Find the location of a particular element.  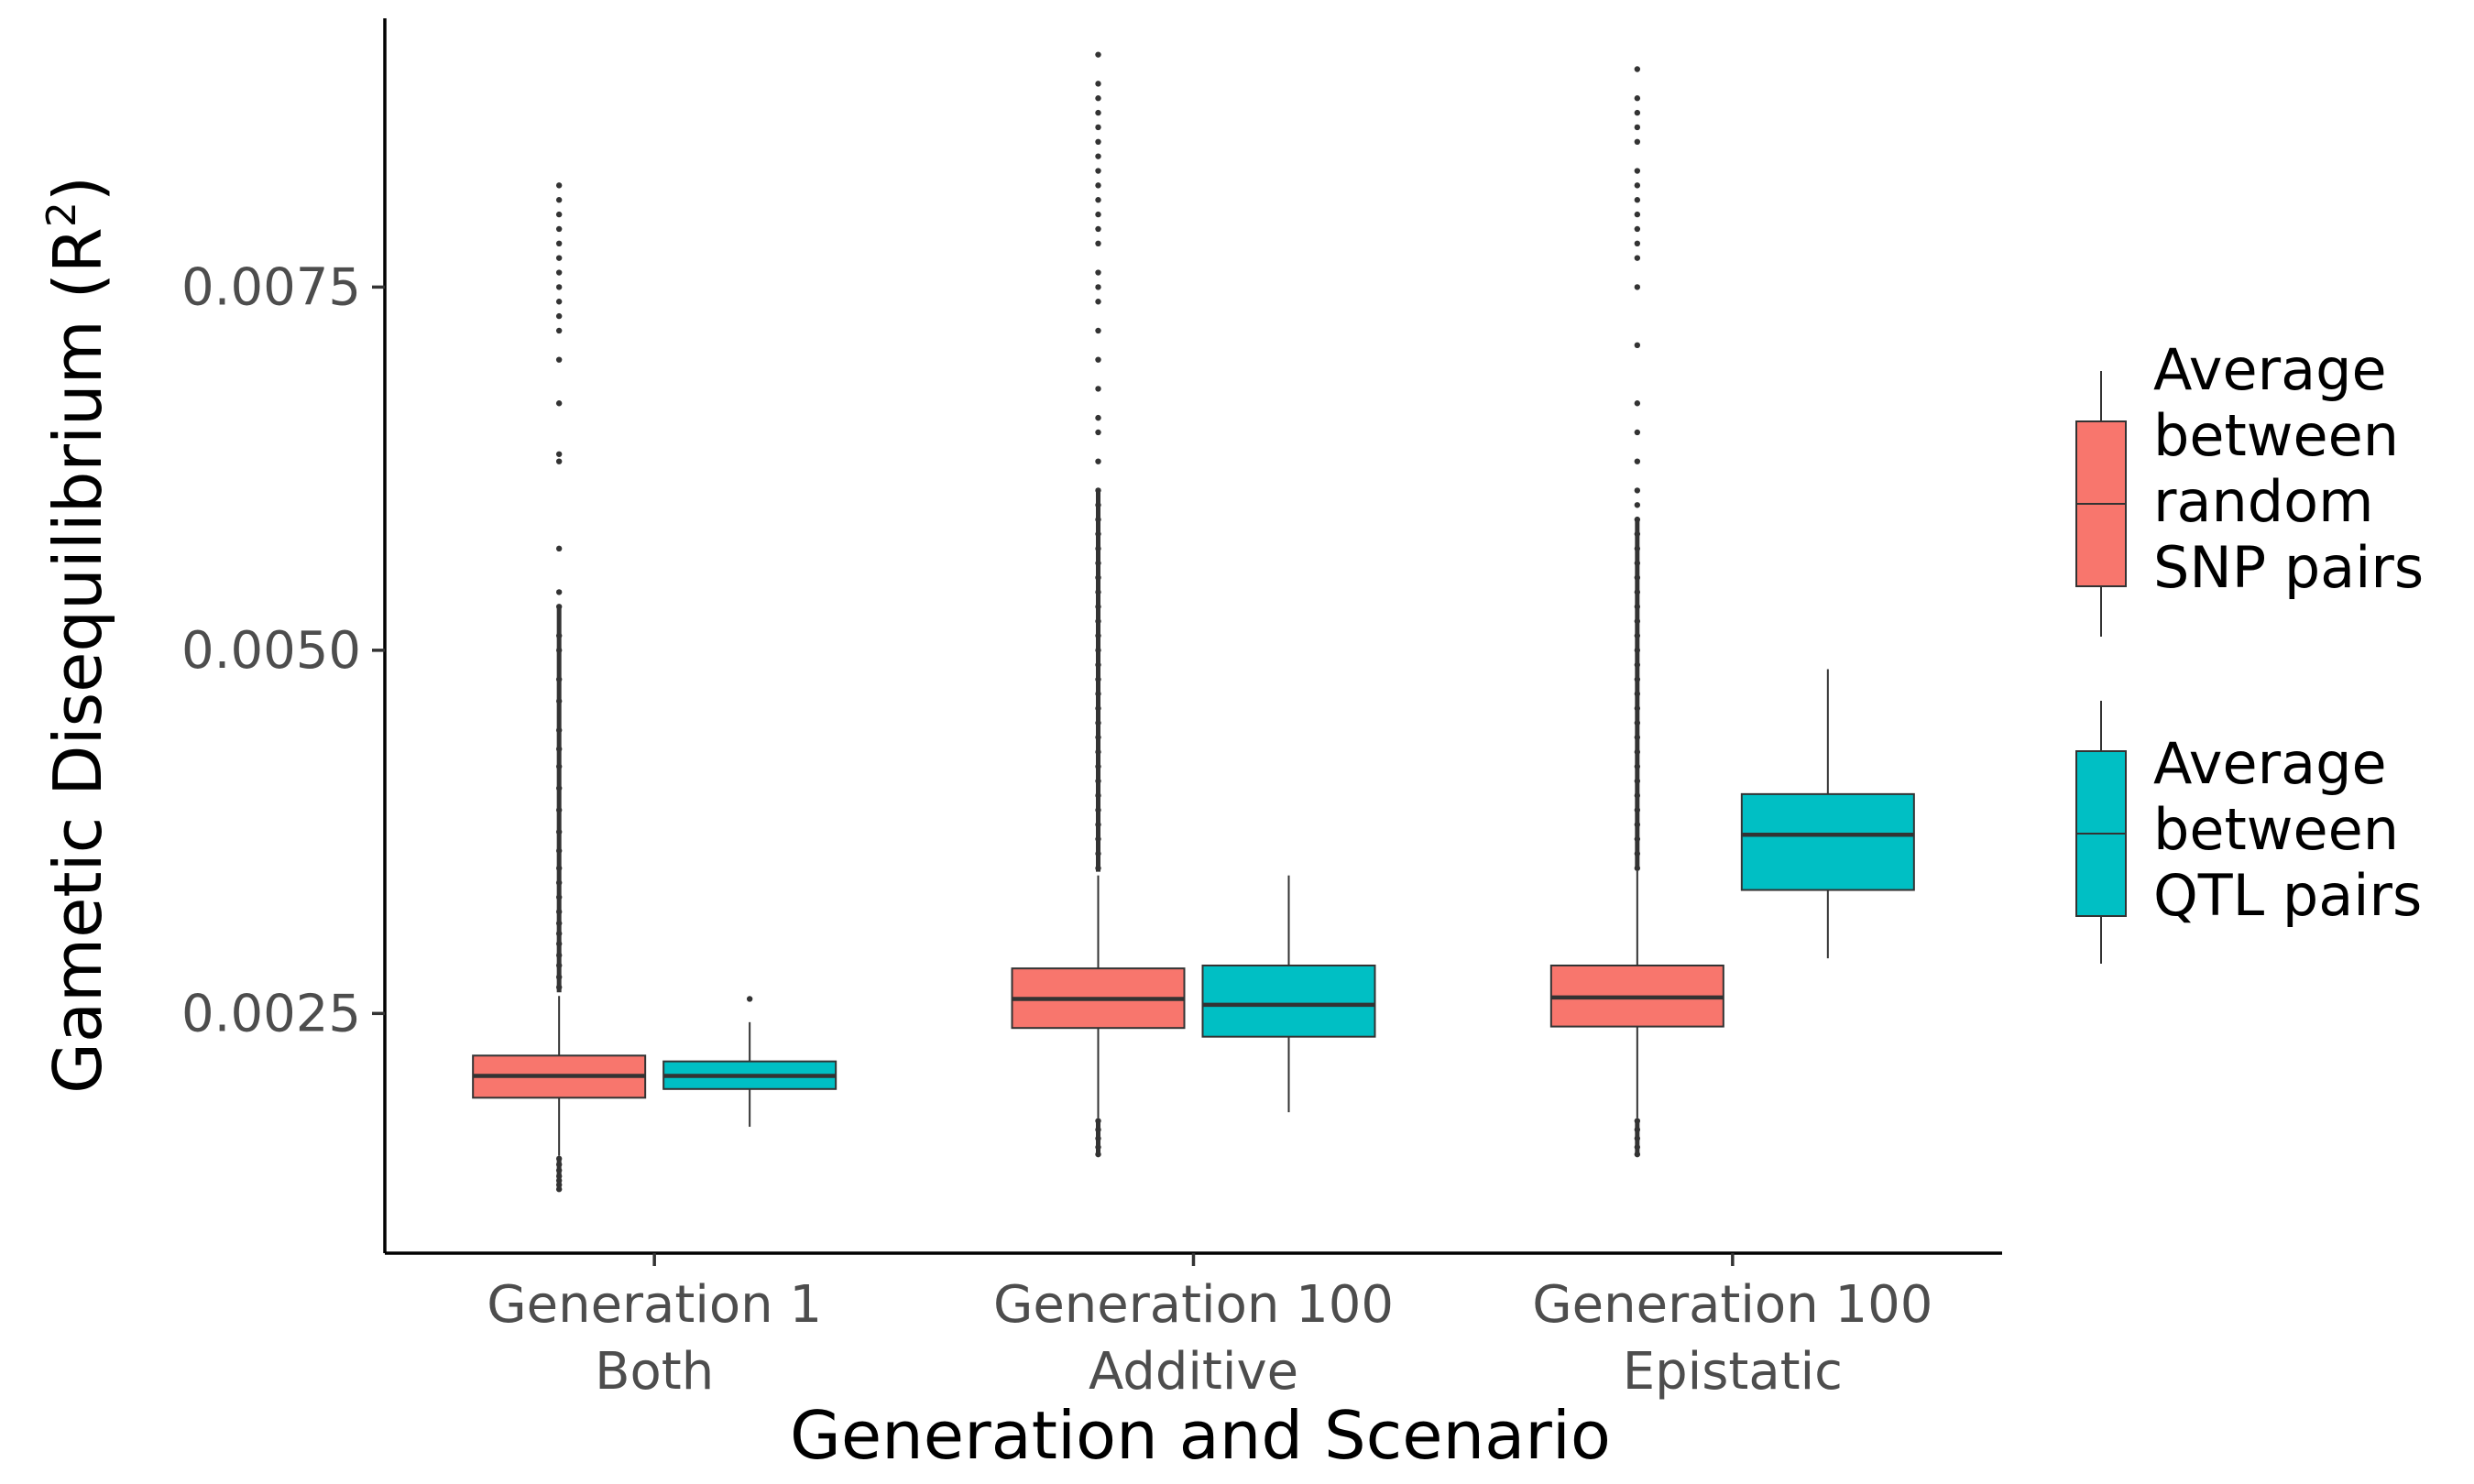

legend-label-line: SNP pairs is located at coordinates (2288, 567).